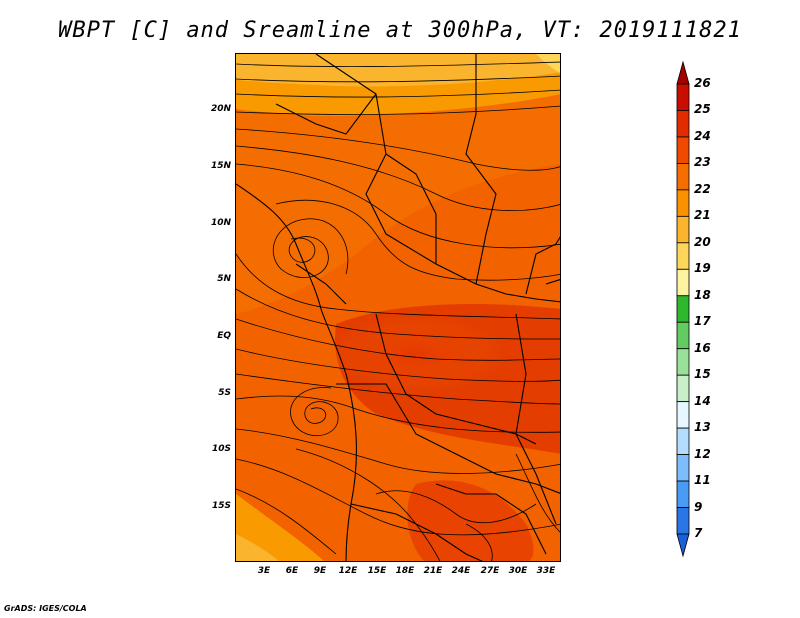 The width and height of the screenshot is (800, 618). Describe the element at coordinates (698, 533) in the screenshot. I see `colorbar-label: 7` at that location.